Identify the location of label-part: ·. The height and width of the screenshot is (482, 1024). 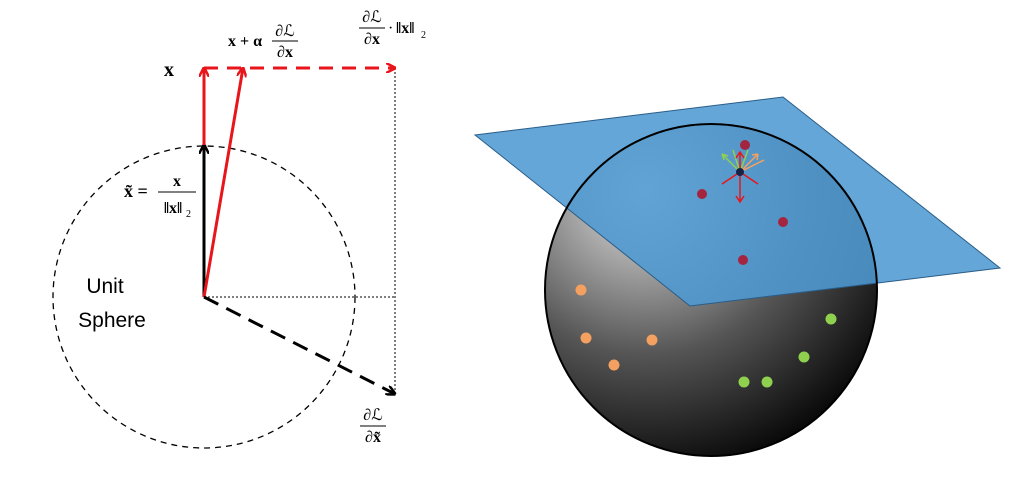
(390, 28).